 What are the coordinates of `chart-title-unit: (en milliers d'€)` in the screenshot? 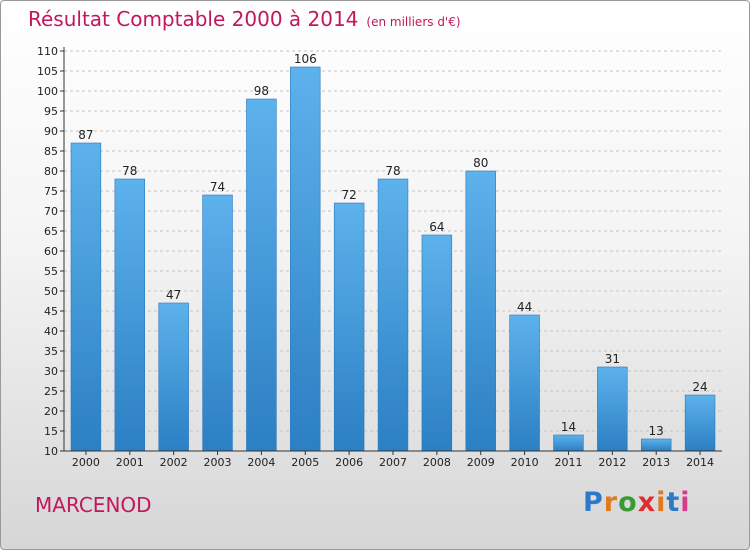 It's located at (413, 22).